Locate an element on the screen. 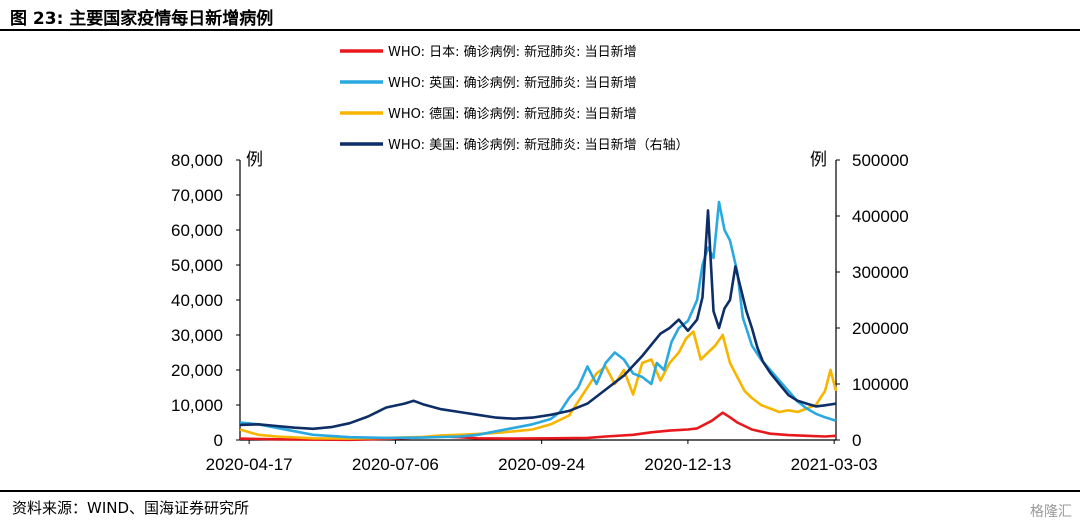  y-right-tick-label: 400000 is located at coordinates (880, 216).